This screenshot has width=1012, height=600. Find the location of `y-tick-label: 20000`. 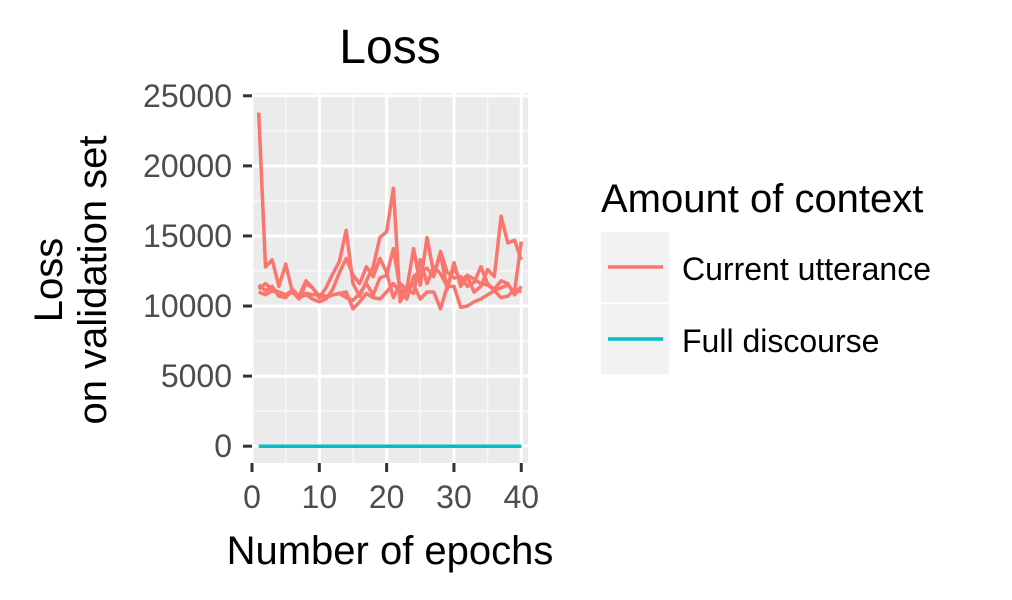

y-tick-label: 20000 is located at coordinates (187, 166).